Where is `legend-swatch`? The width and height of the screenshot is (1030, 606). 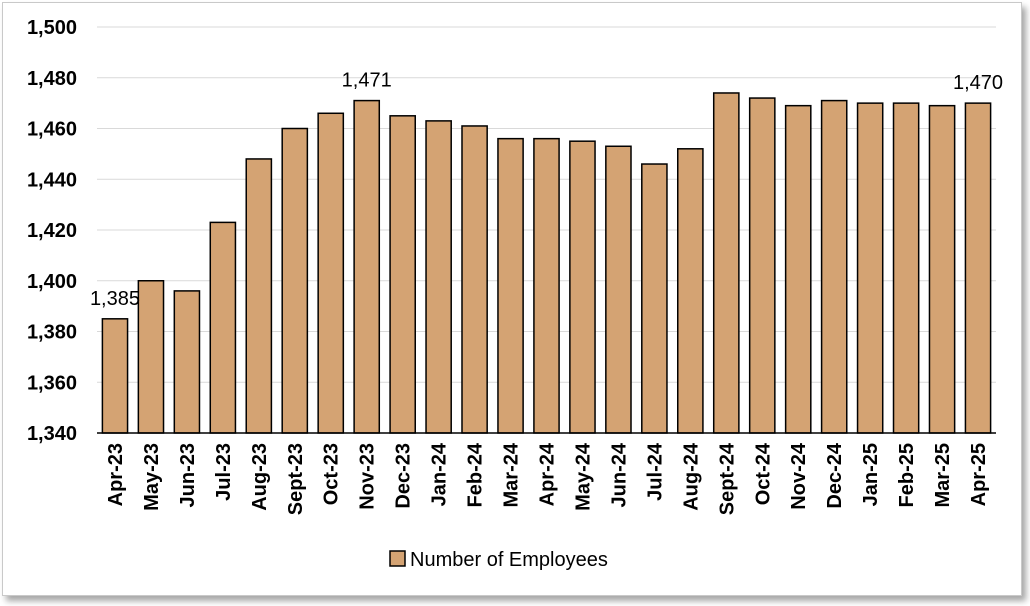 legend-swatch is located at coordinates (397, 558).